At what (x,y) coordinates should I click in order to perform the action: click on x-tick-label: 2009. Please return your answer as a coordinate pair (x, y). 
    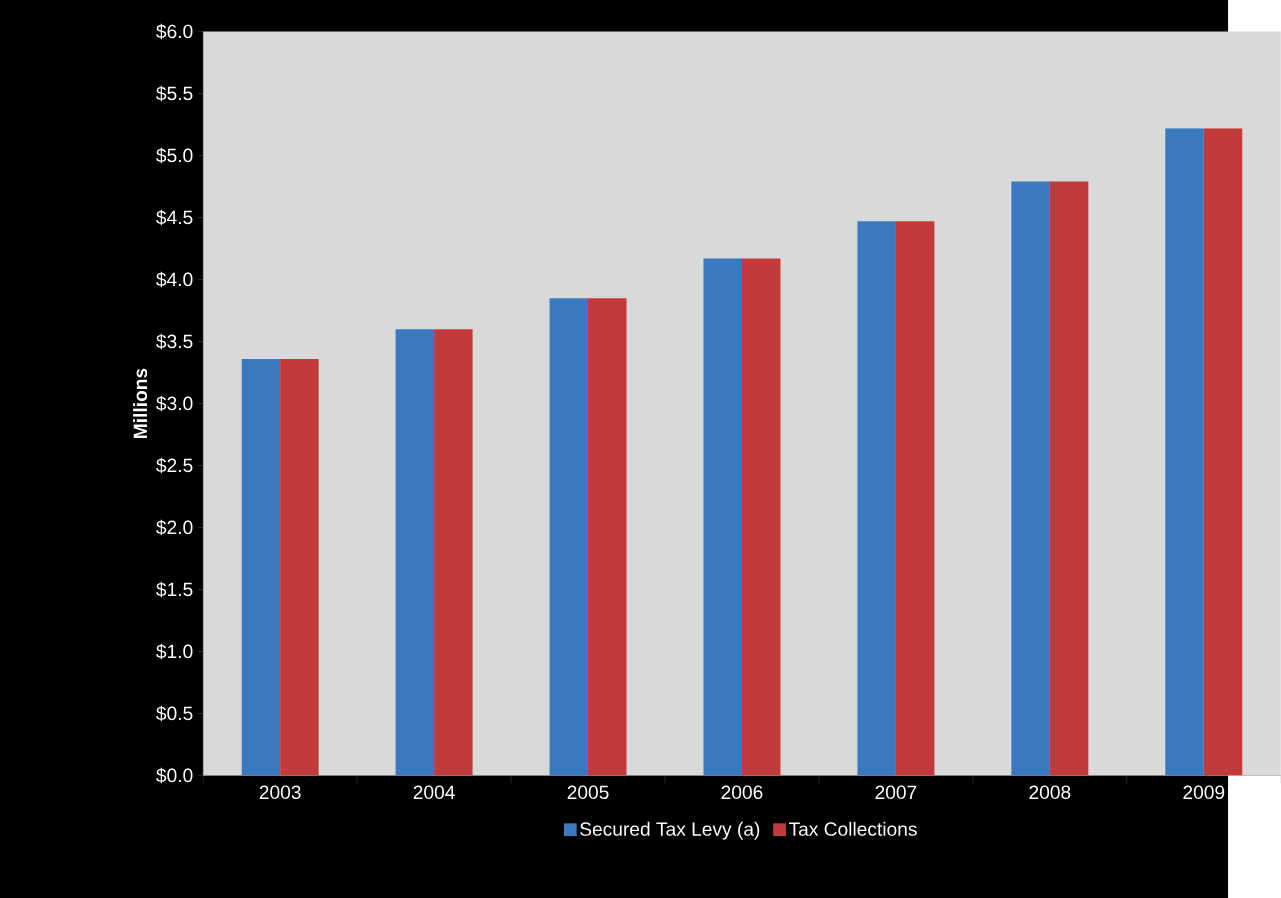
    Looking at the image, I should click on (1204, 792).